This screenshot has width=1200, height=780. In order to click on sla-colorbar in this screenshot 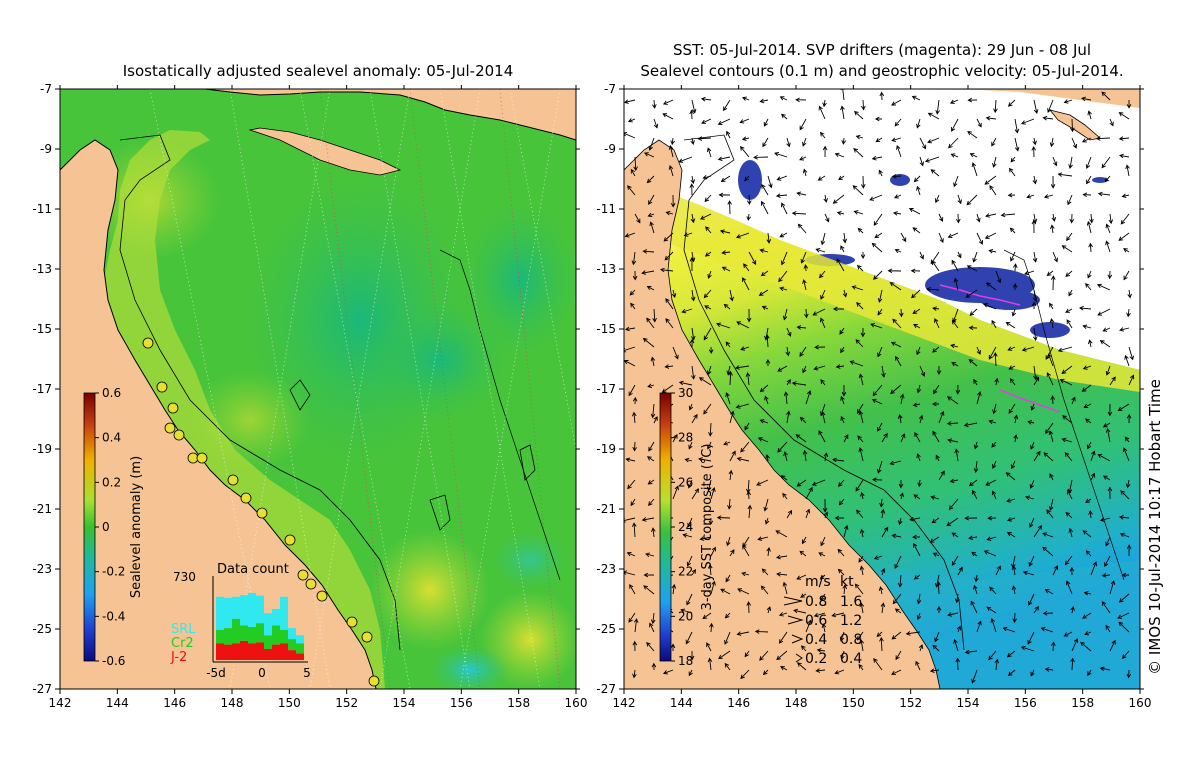, I will do `click(89, 527)`.